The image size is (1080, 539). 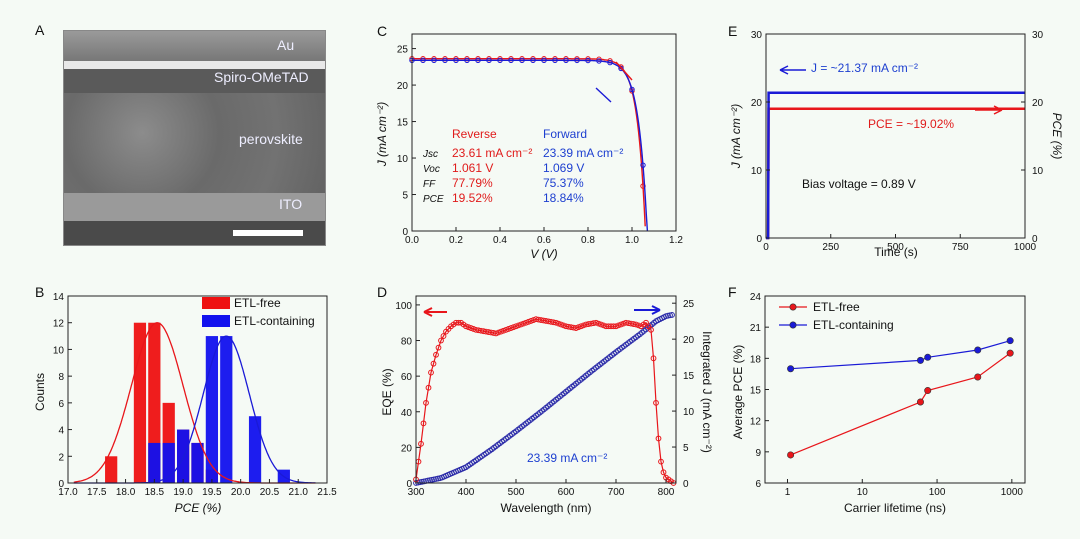 I want to click on panel-c-ytick-label: 5, so click(x=405, y=196).